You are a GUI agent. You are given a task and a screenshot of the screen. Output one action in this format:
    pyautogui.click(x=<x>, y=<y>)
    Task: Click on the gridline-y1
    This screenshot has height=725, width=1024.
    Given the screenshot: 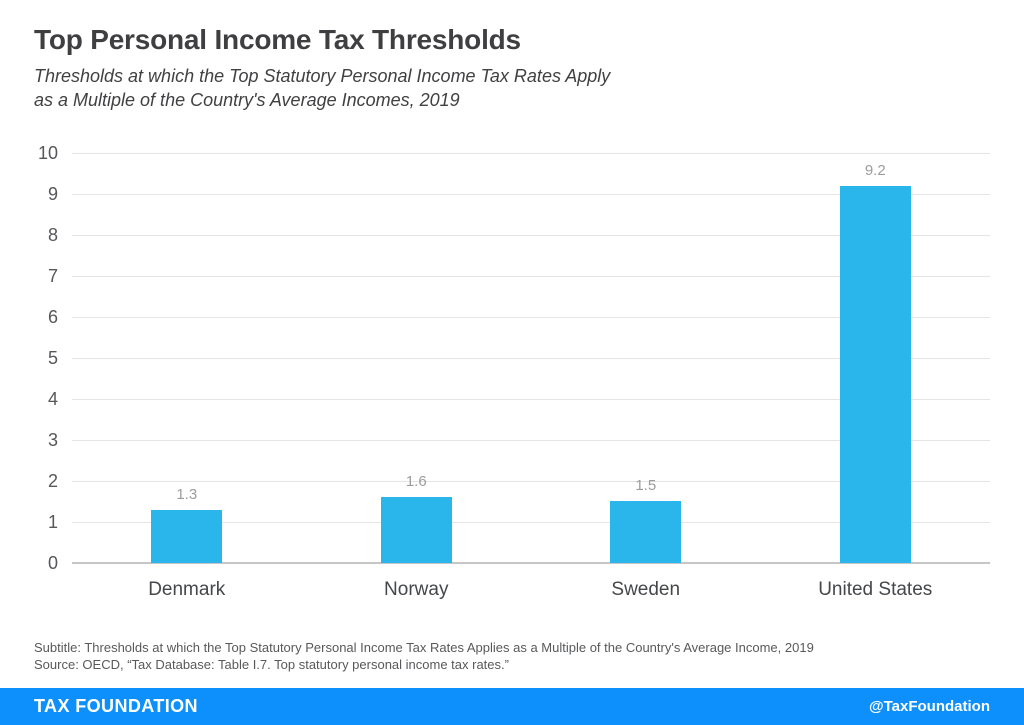 What is the action you would take?
    pyautogui.click(x=531, y=522)
    